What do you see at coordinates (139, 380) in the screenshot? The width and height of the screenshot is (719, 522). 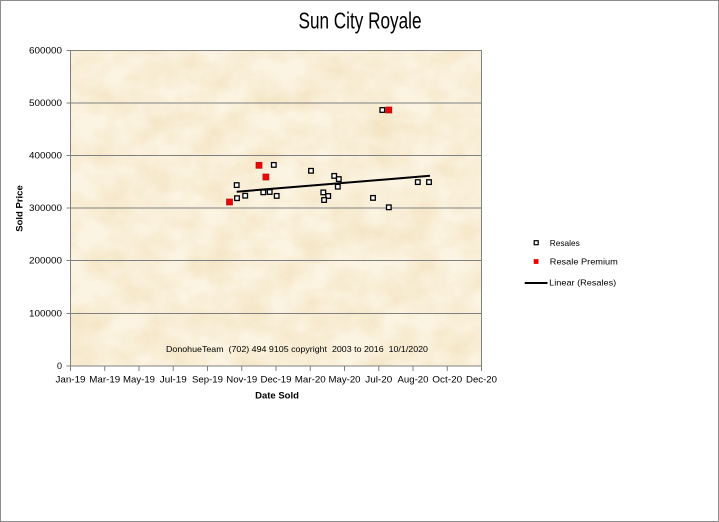 I see `svg-text: May-19` at bounding box center [139, 380].